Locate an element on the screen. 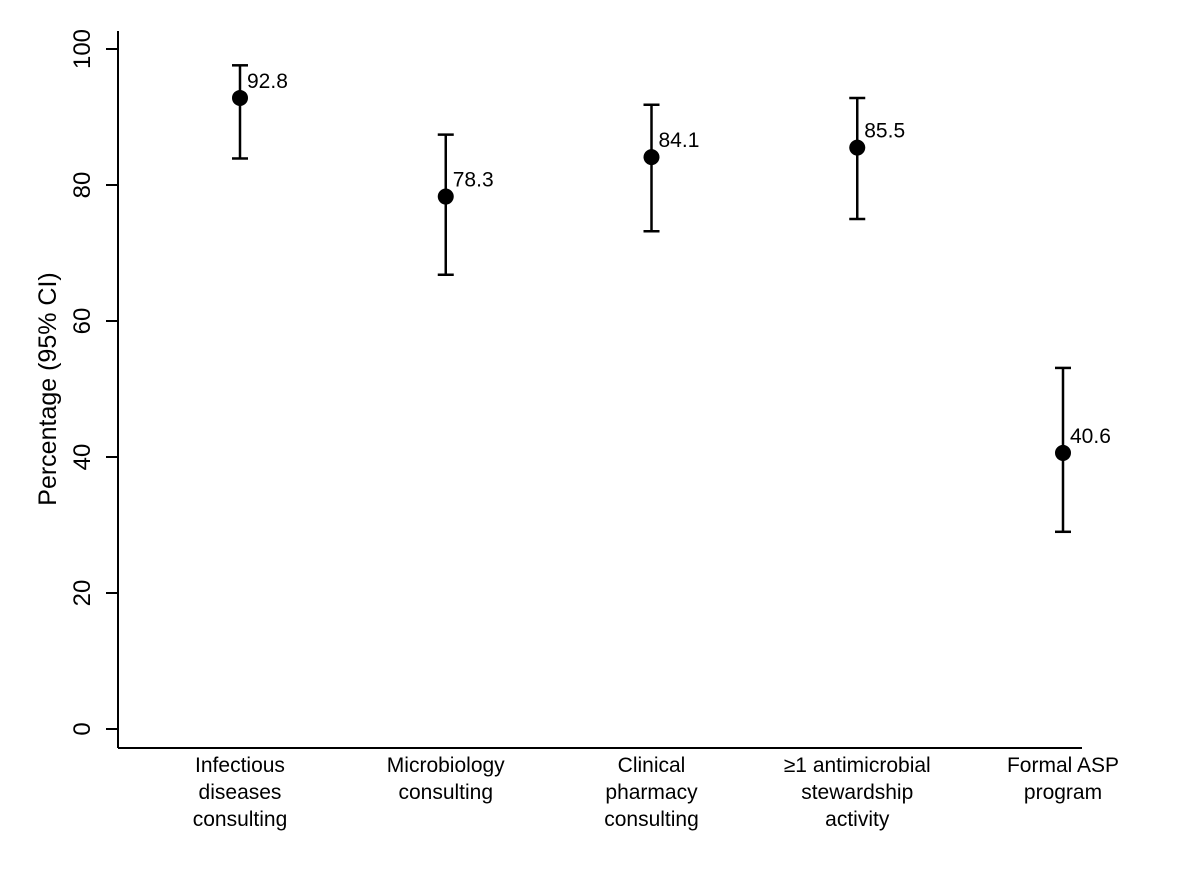 The width and height of the screenshot is (1200, 873). y-axis-title: Percentage (95% CI) is located at coordinates (48, 388).